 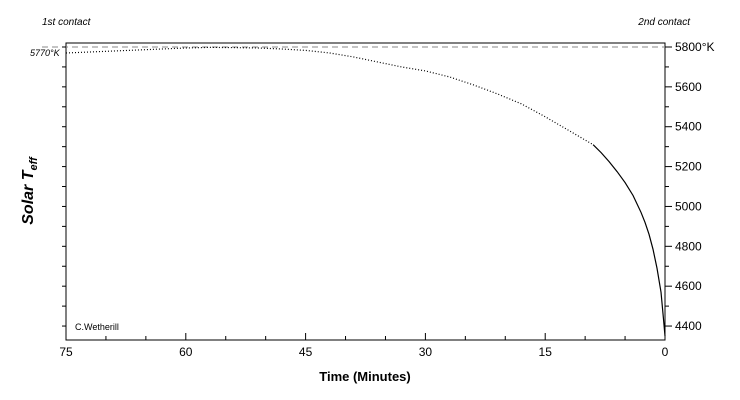 I want to click on y-tick-label: 5200, so click(x=688, y=167).